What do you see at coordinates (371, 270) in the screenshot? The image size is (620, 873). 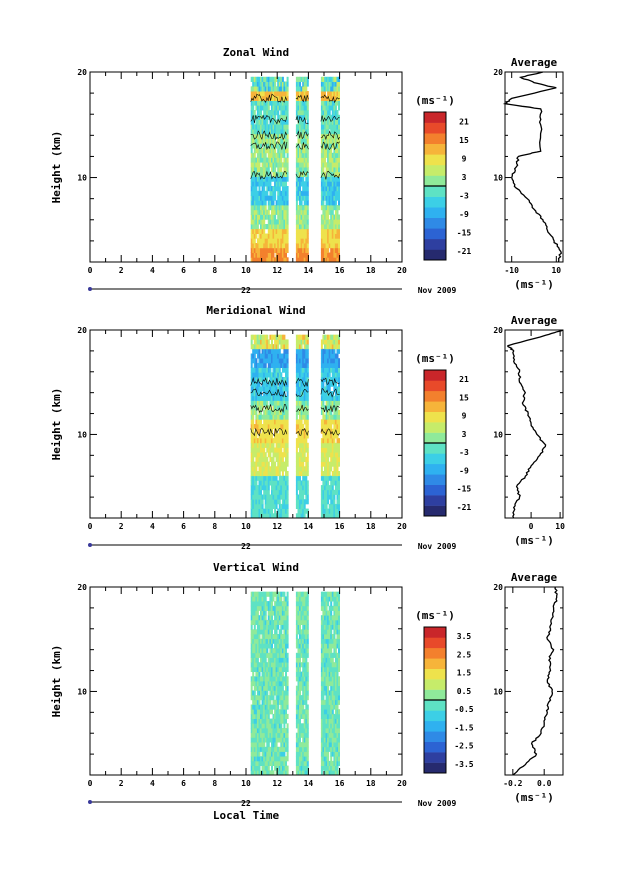 I see `x-tick-label: 18` at bounding box center [371, 270].